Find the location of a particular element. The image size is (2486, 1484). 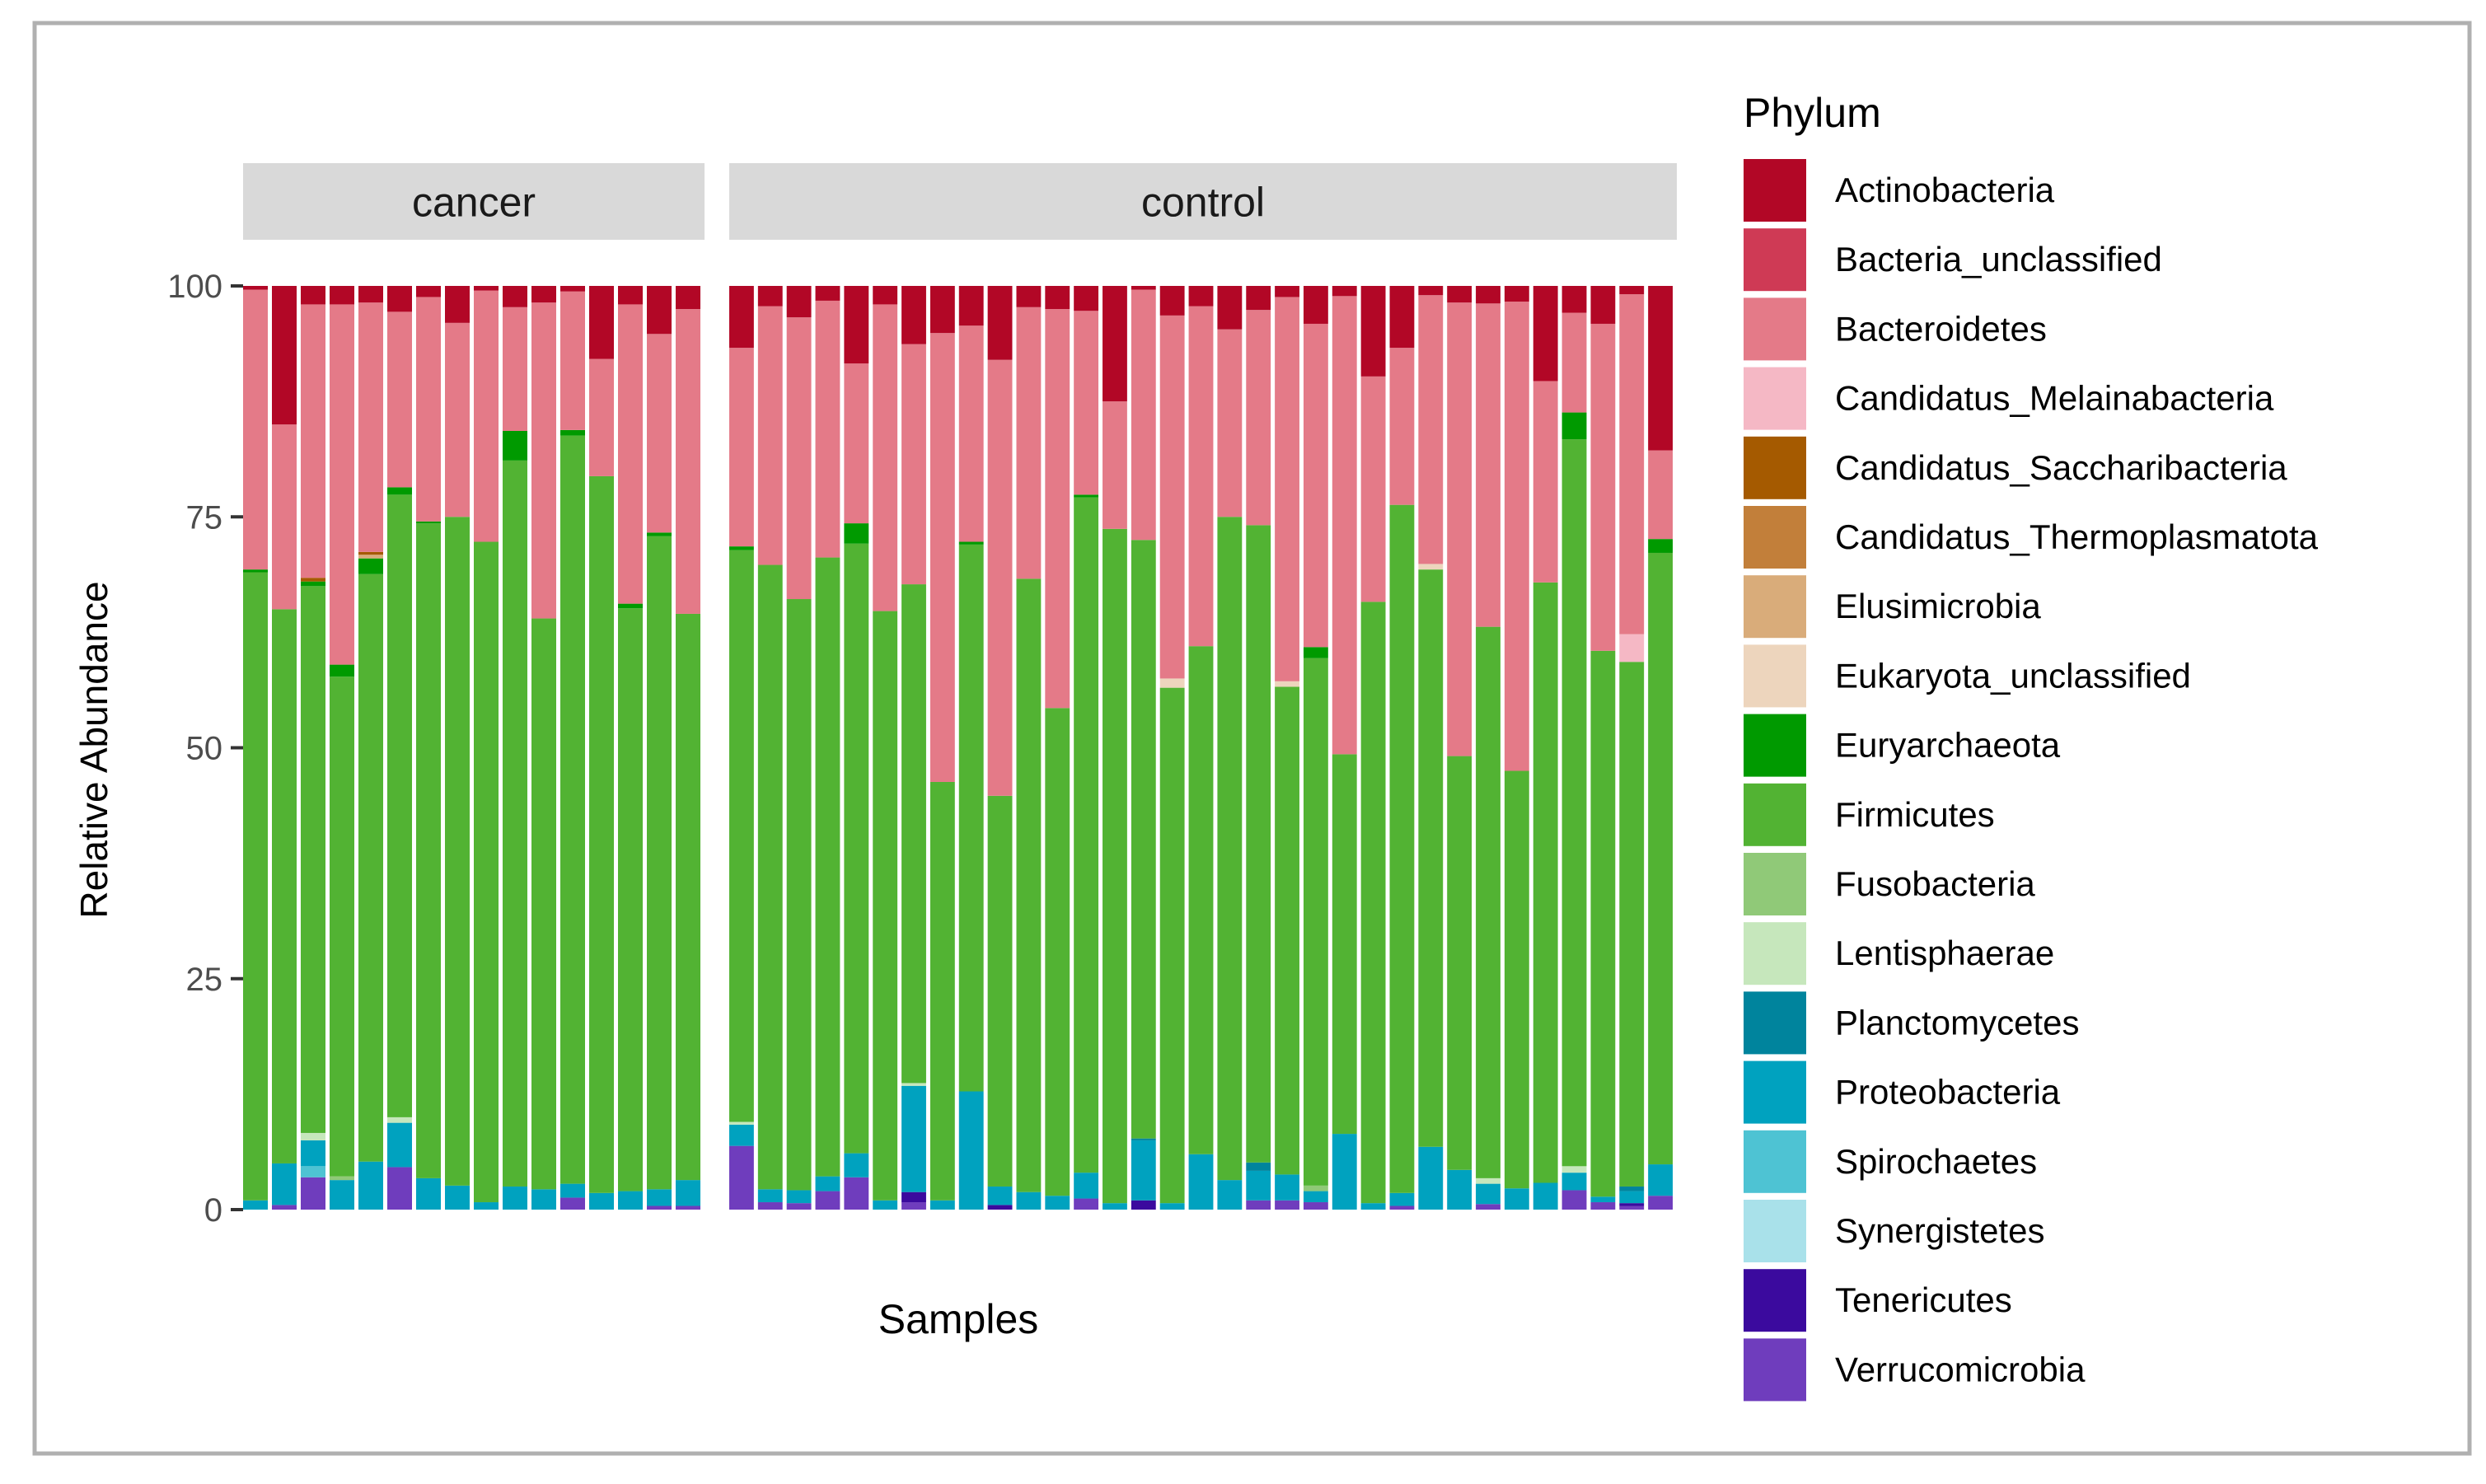

legend-item: Proteobacteria is located at coordinates (1902, 1092).